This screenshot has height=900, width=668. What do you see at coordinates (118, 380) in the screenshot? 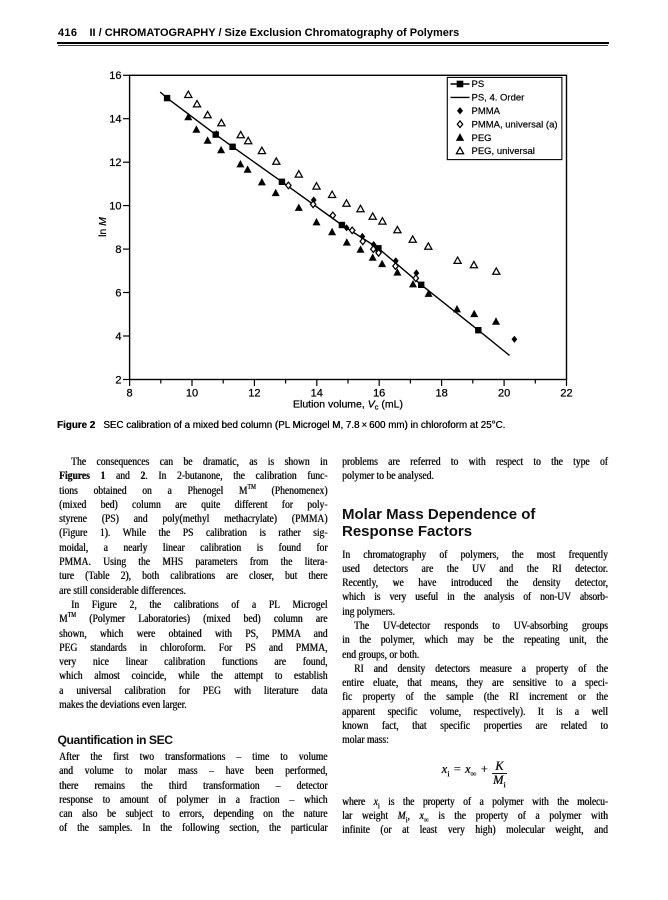
I see `svg-text: 2` at bounding box center [118, 380].